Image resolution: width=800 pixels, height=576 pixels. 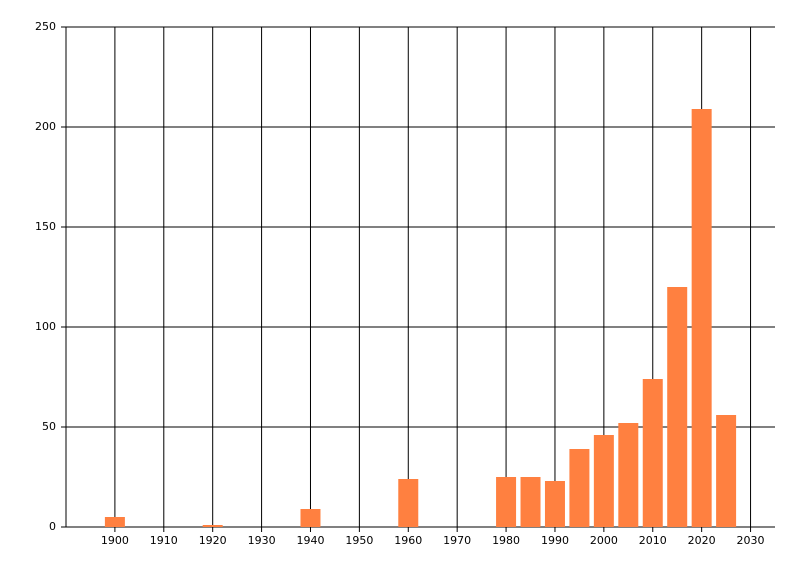 What do you see at coordinates (702, 540) in the screenshot?
I see `x-tick-label: 2020` at bounding box center [702, 540].